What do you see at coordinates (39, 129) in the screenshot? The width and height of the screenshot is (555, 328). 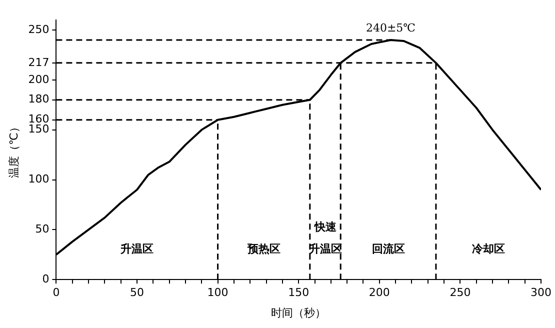 I see `y-tick-label: 150` at bounding box center [39, 129].